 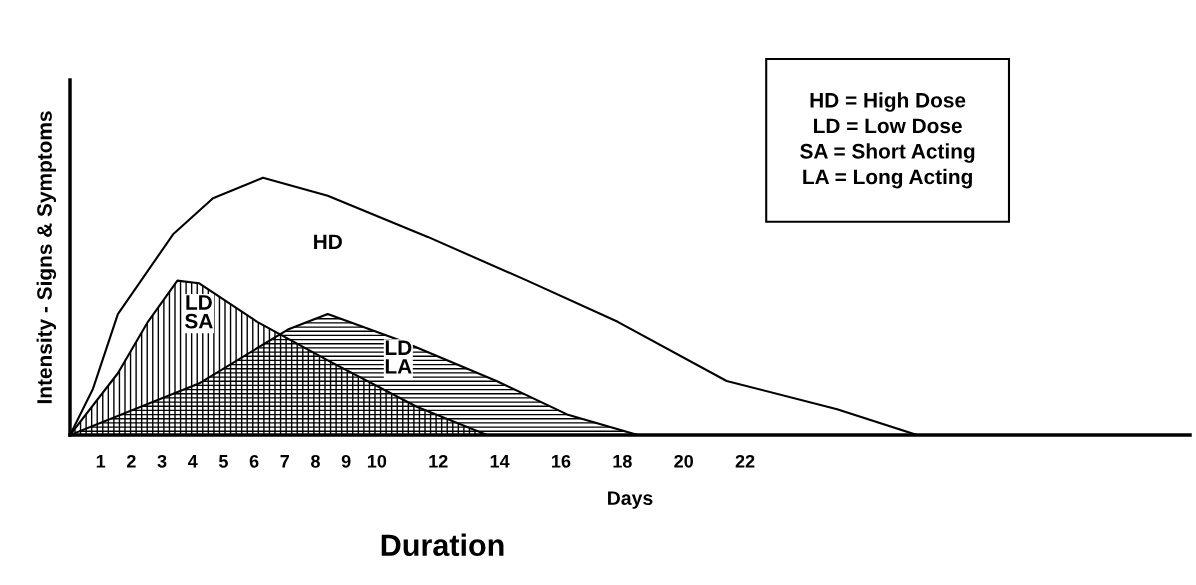 I want to click on text: HD = High Dose, so click(x=888, y=102).